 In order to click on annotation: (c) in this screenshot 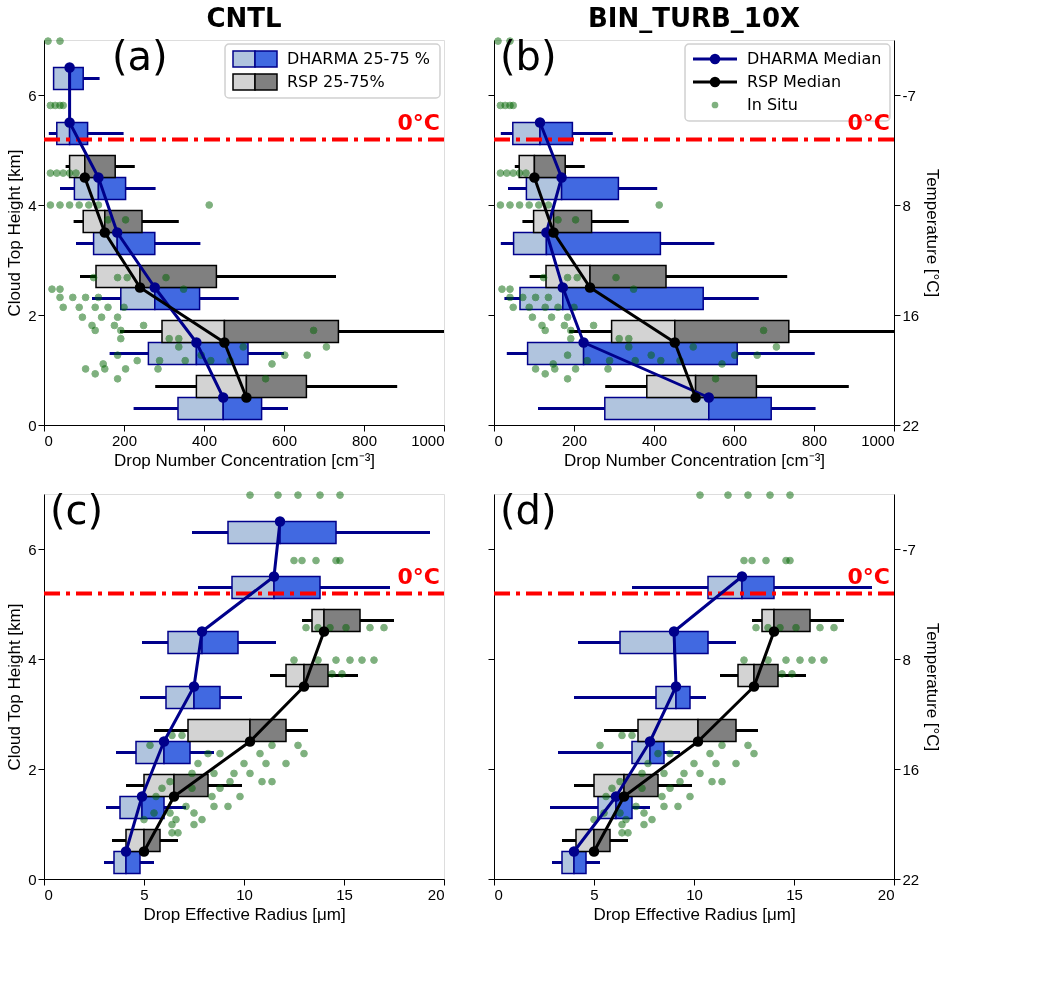, I will do `click(77, 510)`.